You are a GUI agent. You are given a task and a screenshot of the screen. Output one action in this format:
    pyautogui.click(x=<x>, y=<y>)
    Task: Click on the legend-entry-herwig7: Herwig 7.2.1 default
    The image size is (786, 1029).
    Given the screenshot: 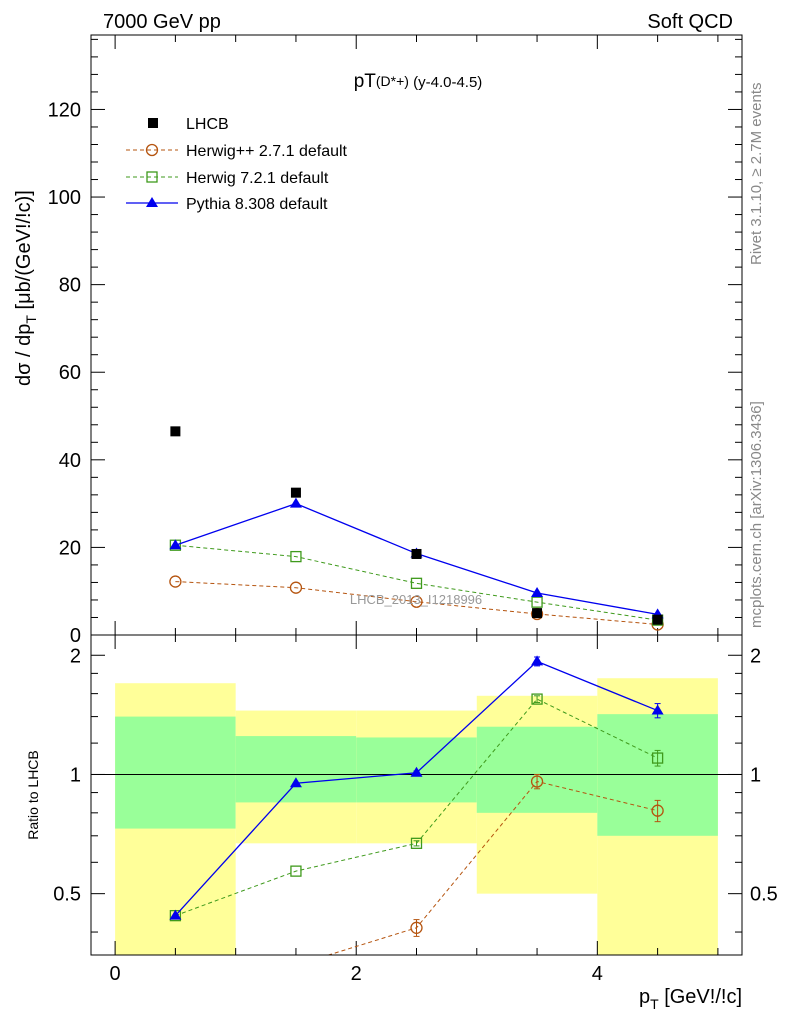 What is the action you would take?
    pyautogui.click(x=227, y=178)
    